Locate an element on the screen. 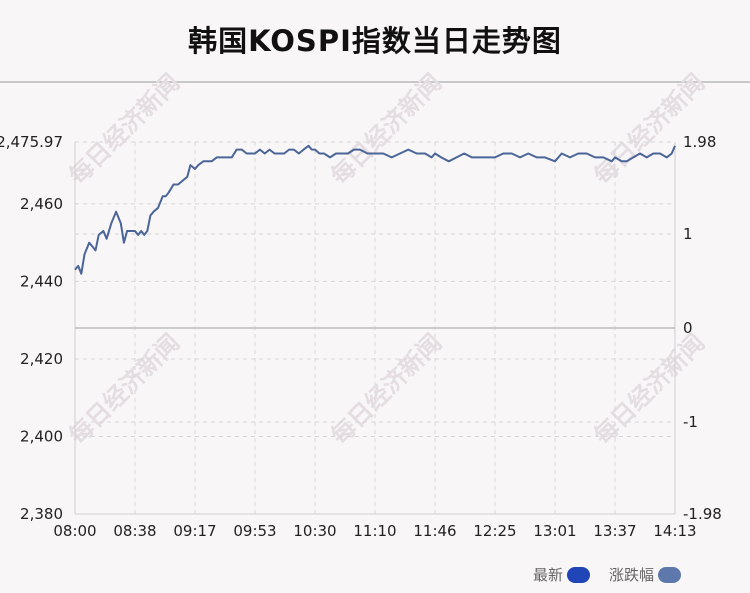 Image resolution: width=750 pixels, height=593 pixels. legend-latest-label: 最新 is located at coordinates (548, 575).